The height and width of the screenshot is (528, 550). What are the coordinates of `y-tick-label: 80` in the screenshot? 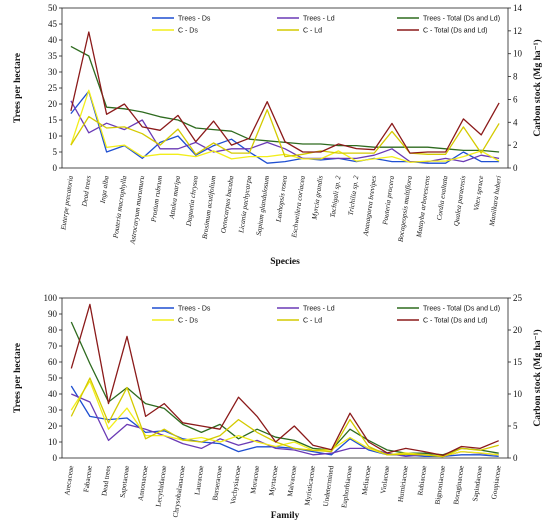 It's located at (53, 330).